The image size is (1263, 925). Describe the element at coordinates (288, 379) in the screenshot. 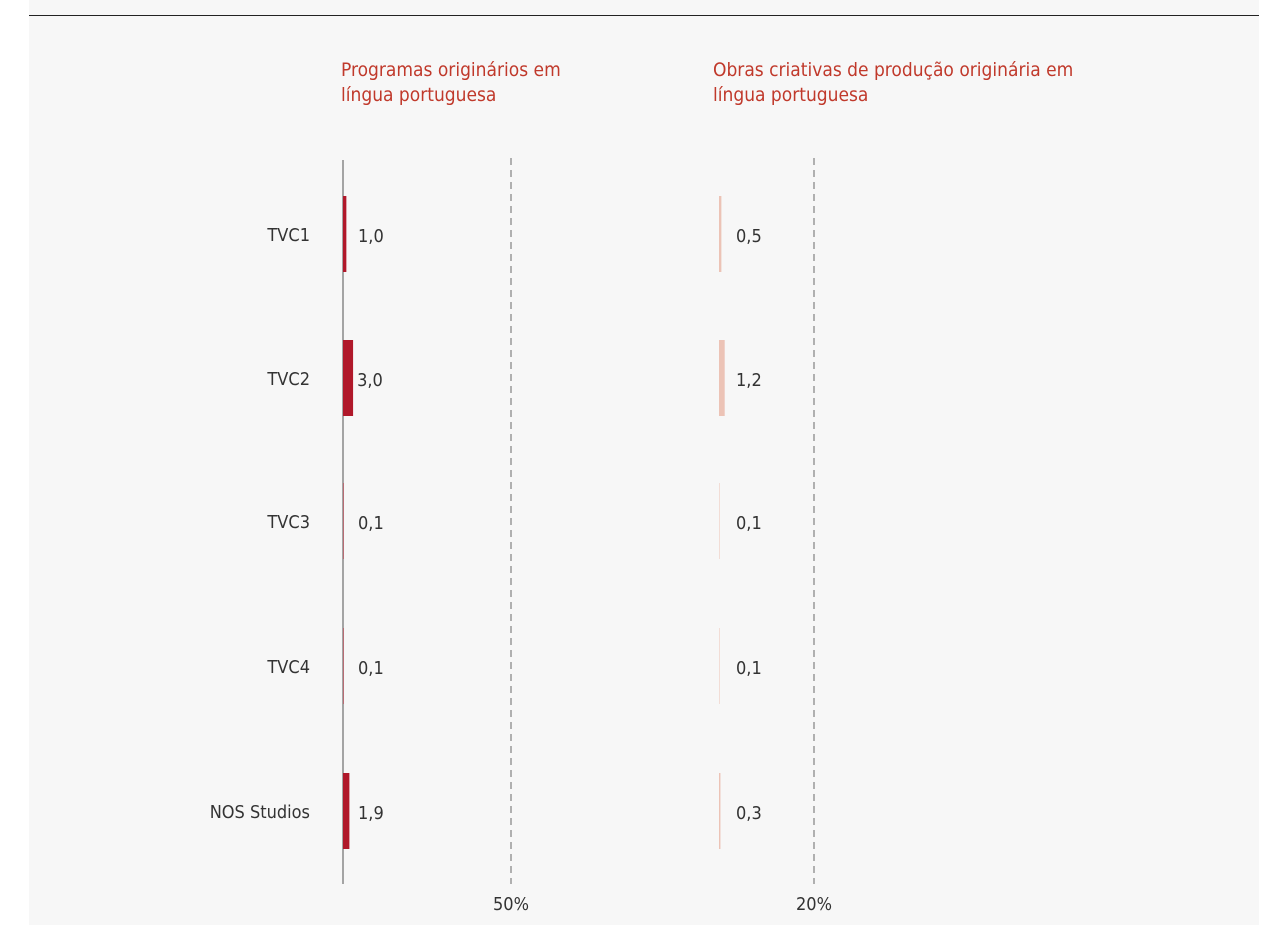

I see `category-label: TVC2` at that location.